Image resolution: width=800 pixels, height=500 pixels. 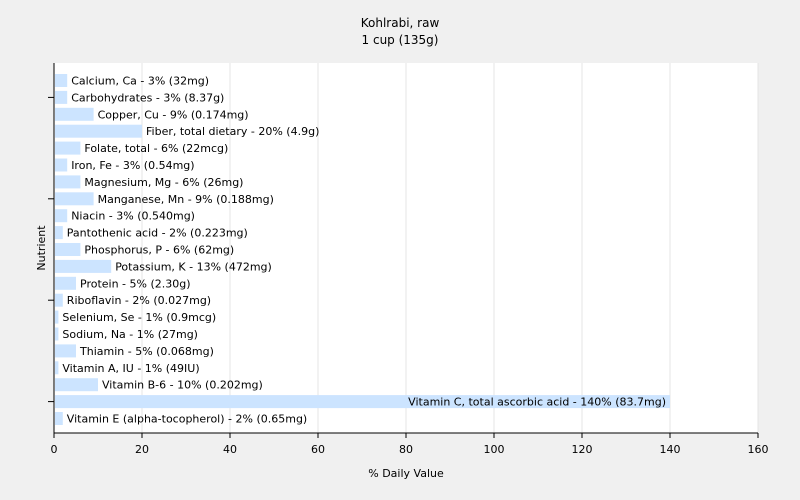 I want to click on bar-label: Vitamin A, IU - 1% (49IU), so click(x=130, y=368).